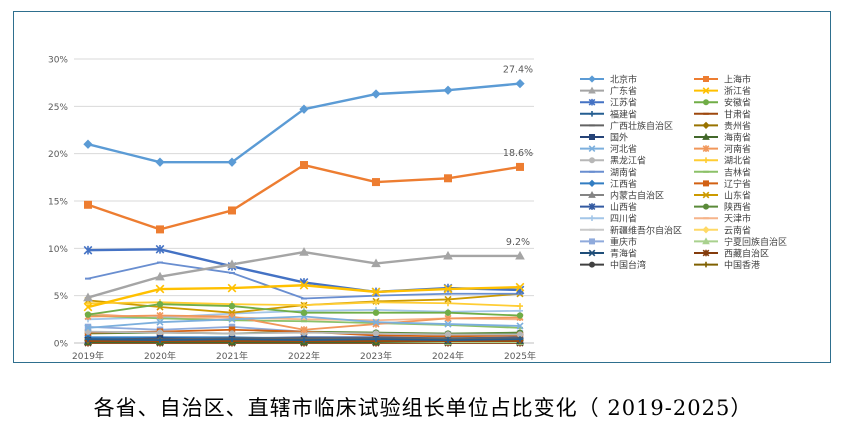 The width and height of the screenshot is (846, 441). I want to click on legend-item: 湖南省, so click(608, 172).